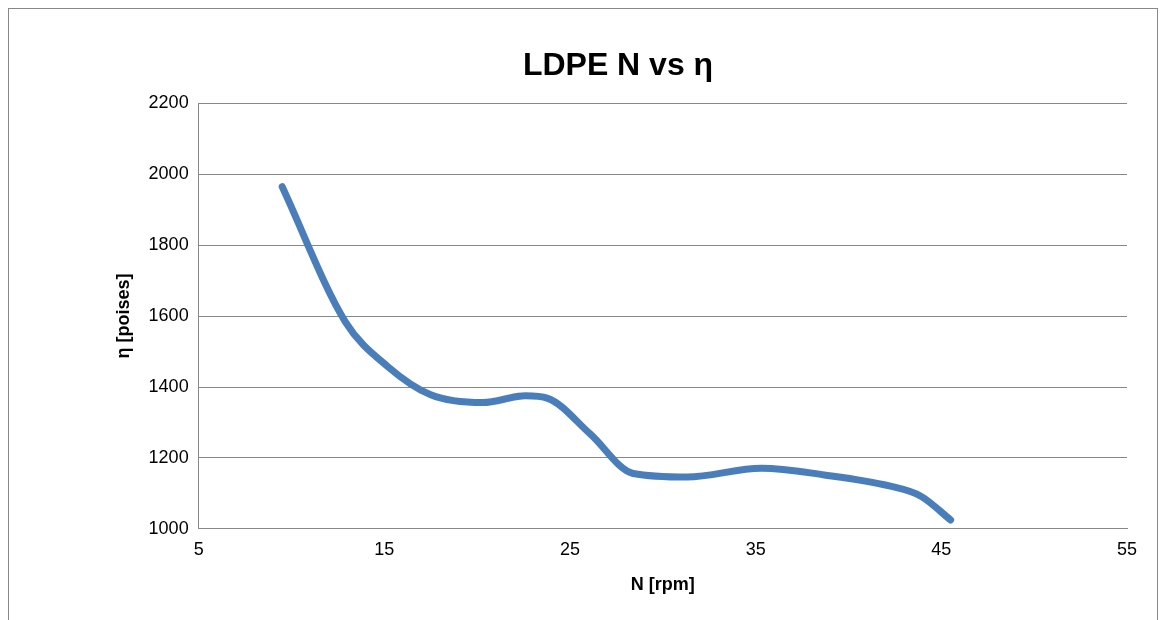  Describe the element at coordinates (168, 527) in the screenshot. I see `y-tick-label: 1000` at that location.